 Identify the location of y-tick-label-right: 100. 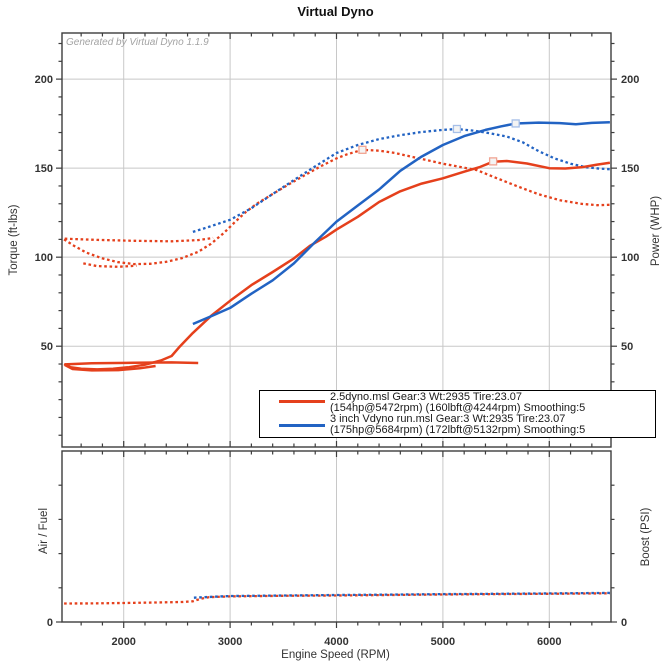
(630, 258).